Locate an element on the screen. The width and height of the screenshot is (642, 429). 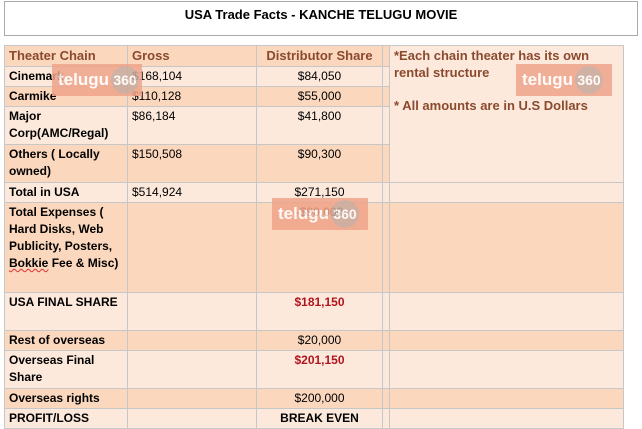
row-label: Others ( Locally owned) is located at coordinates (66, 163).